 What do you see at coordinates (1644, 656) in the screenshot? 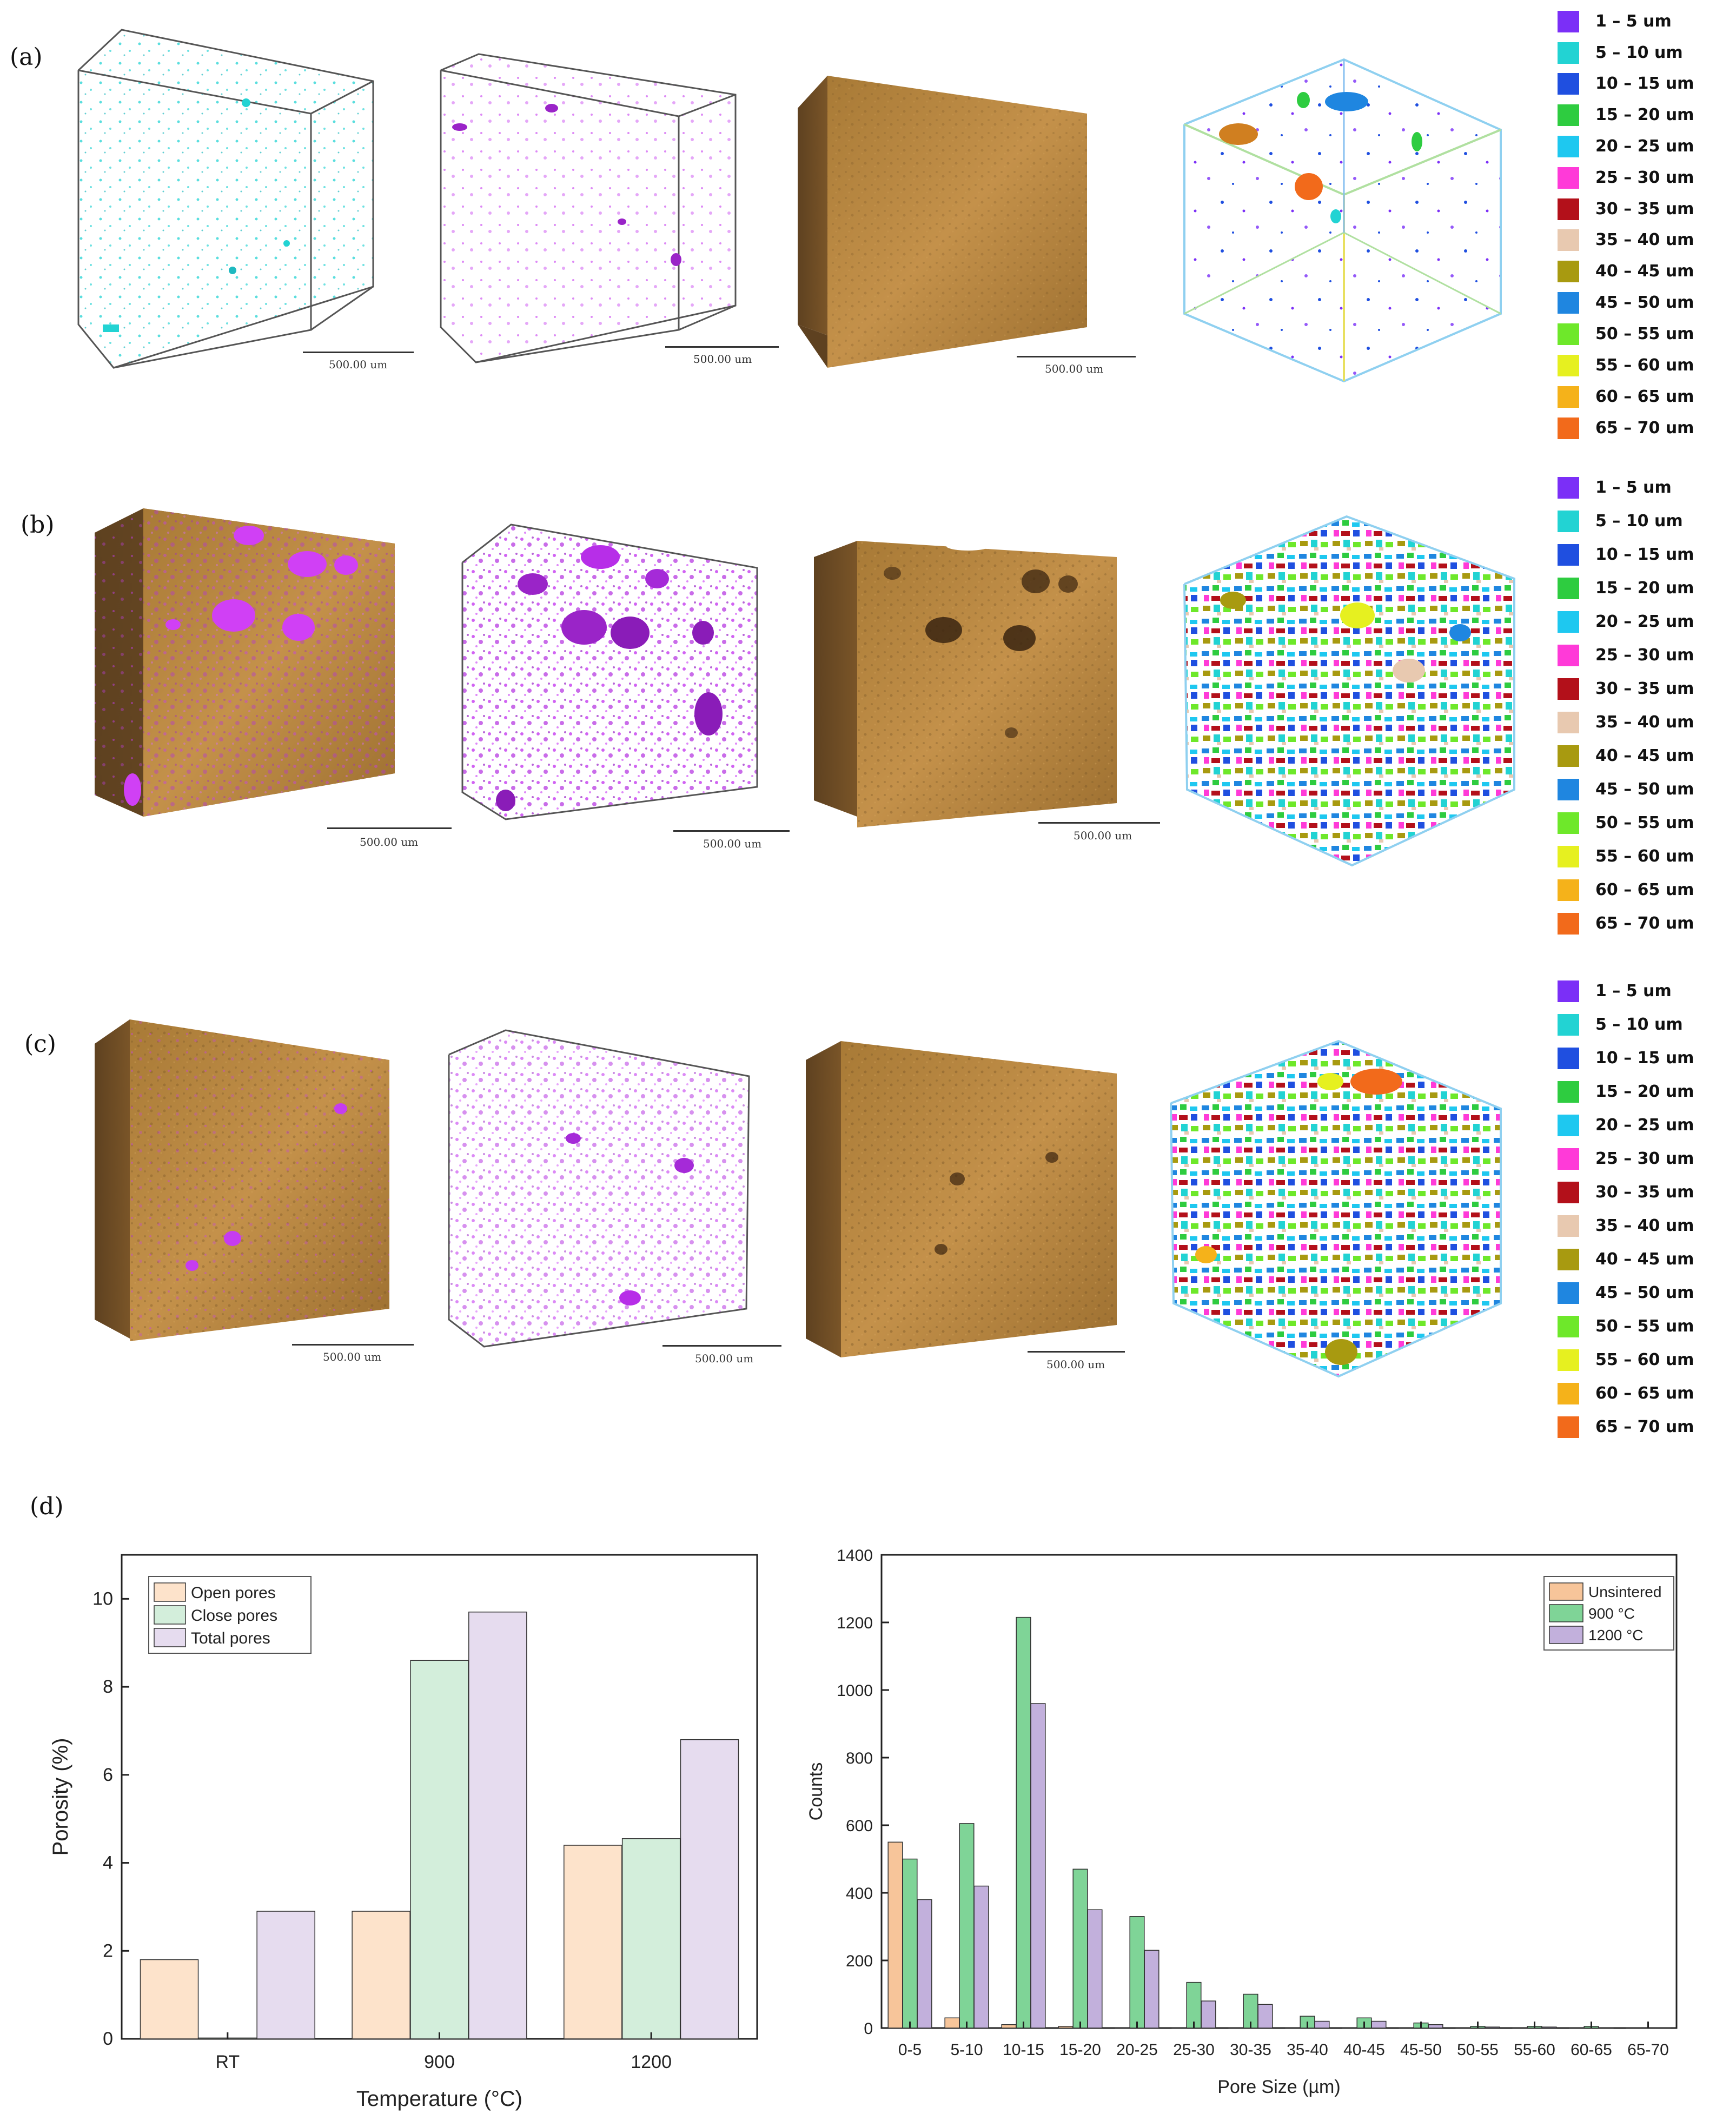
I see `legend-label: 25 – 30 um` at bounding box center [1644, 656].